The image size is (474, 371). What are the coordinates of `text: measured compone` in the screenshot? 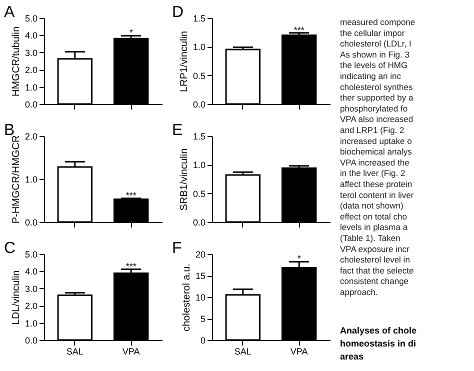 It's located at (378, 22).